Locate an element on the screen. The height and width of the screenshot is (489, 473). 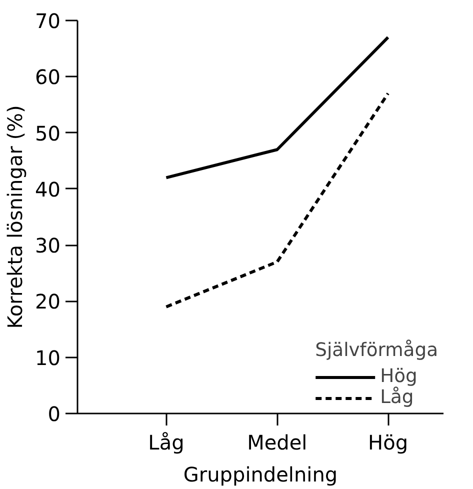
y-tick-label: 10 is located at coordinates (48, 358).